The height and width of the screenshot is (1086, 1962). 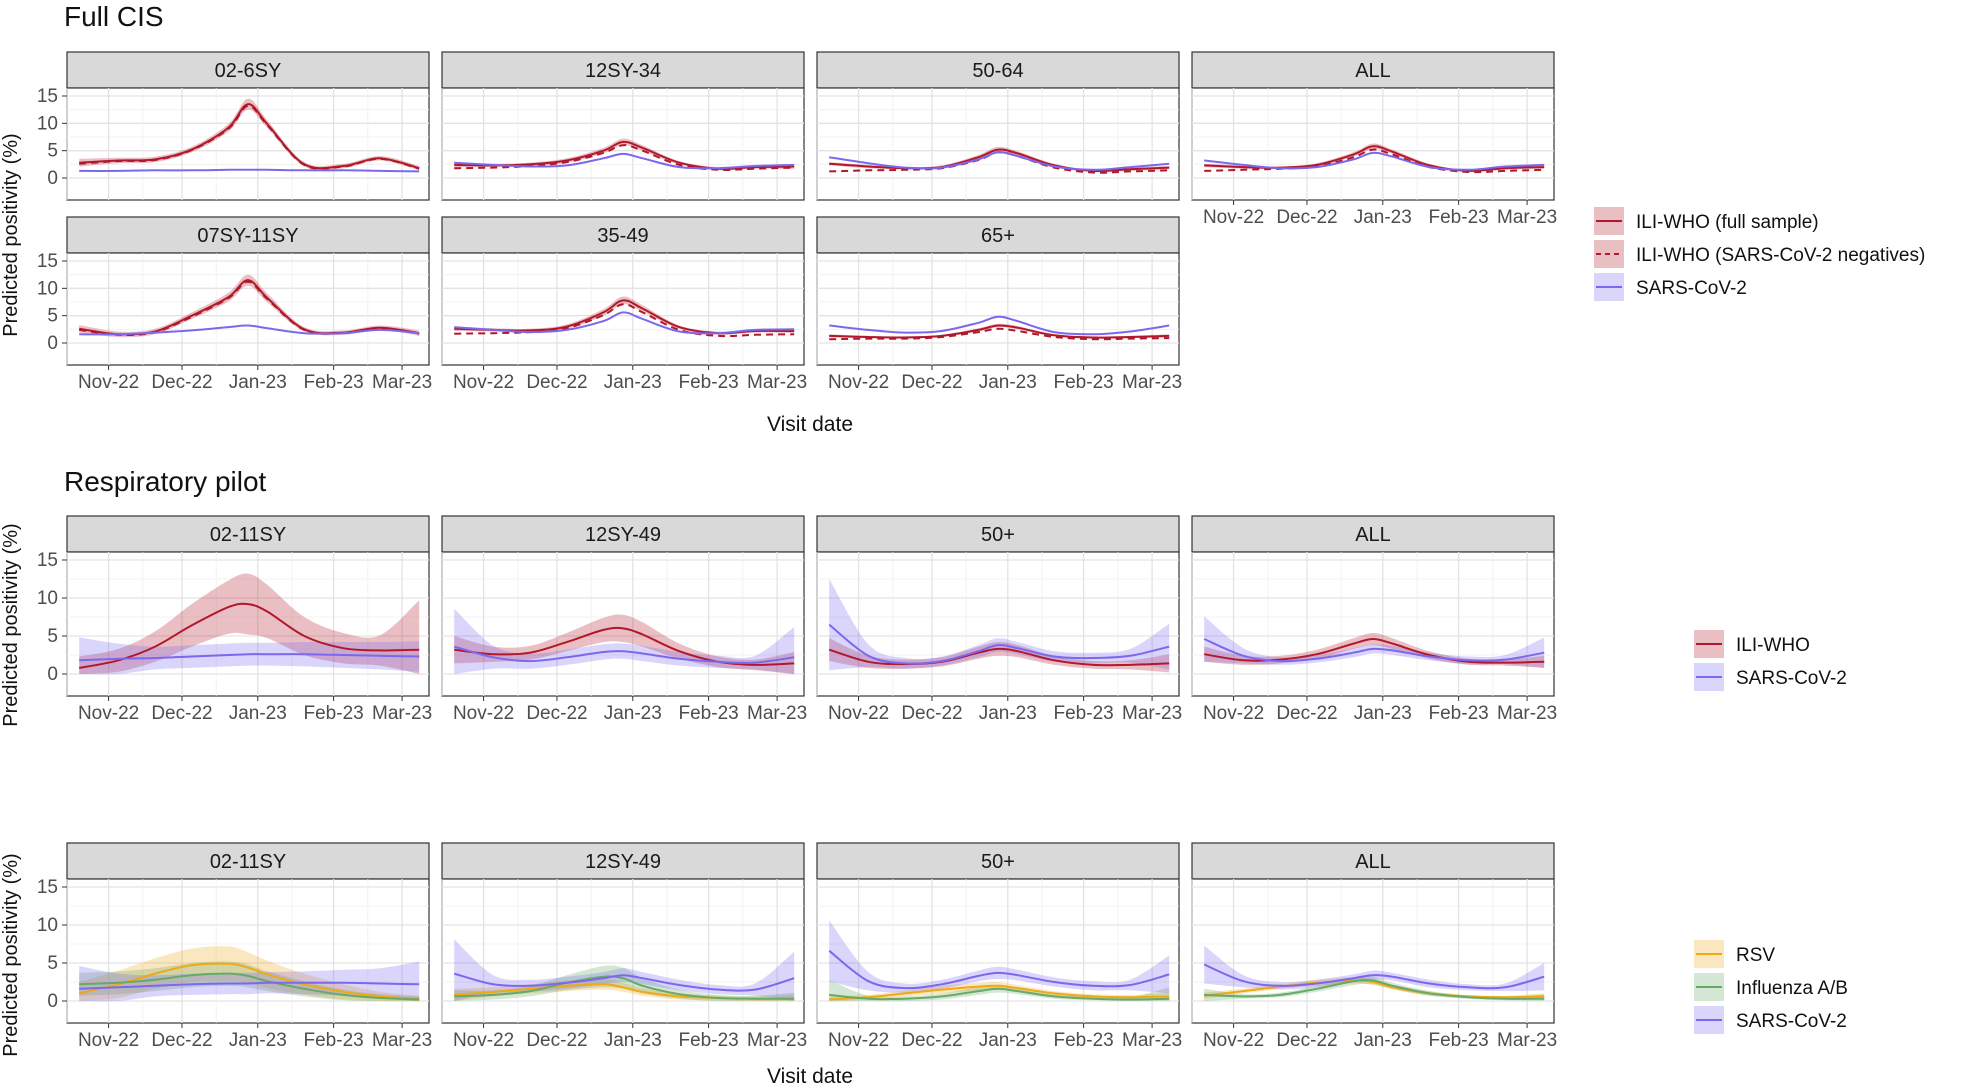 What do you see at coordinates (1780, 255) in the screenshot?
I see `legend-label: ILI-WHO (SARS-CoV-2 negatives)` at bounding box center [1780, 255].